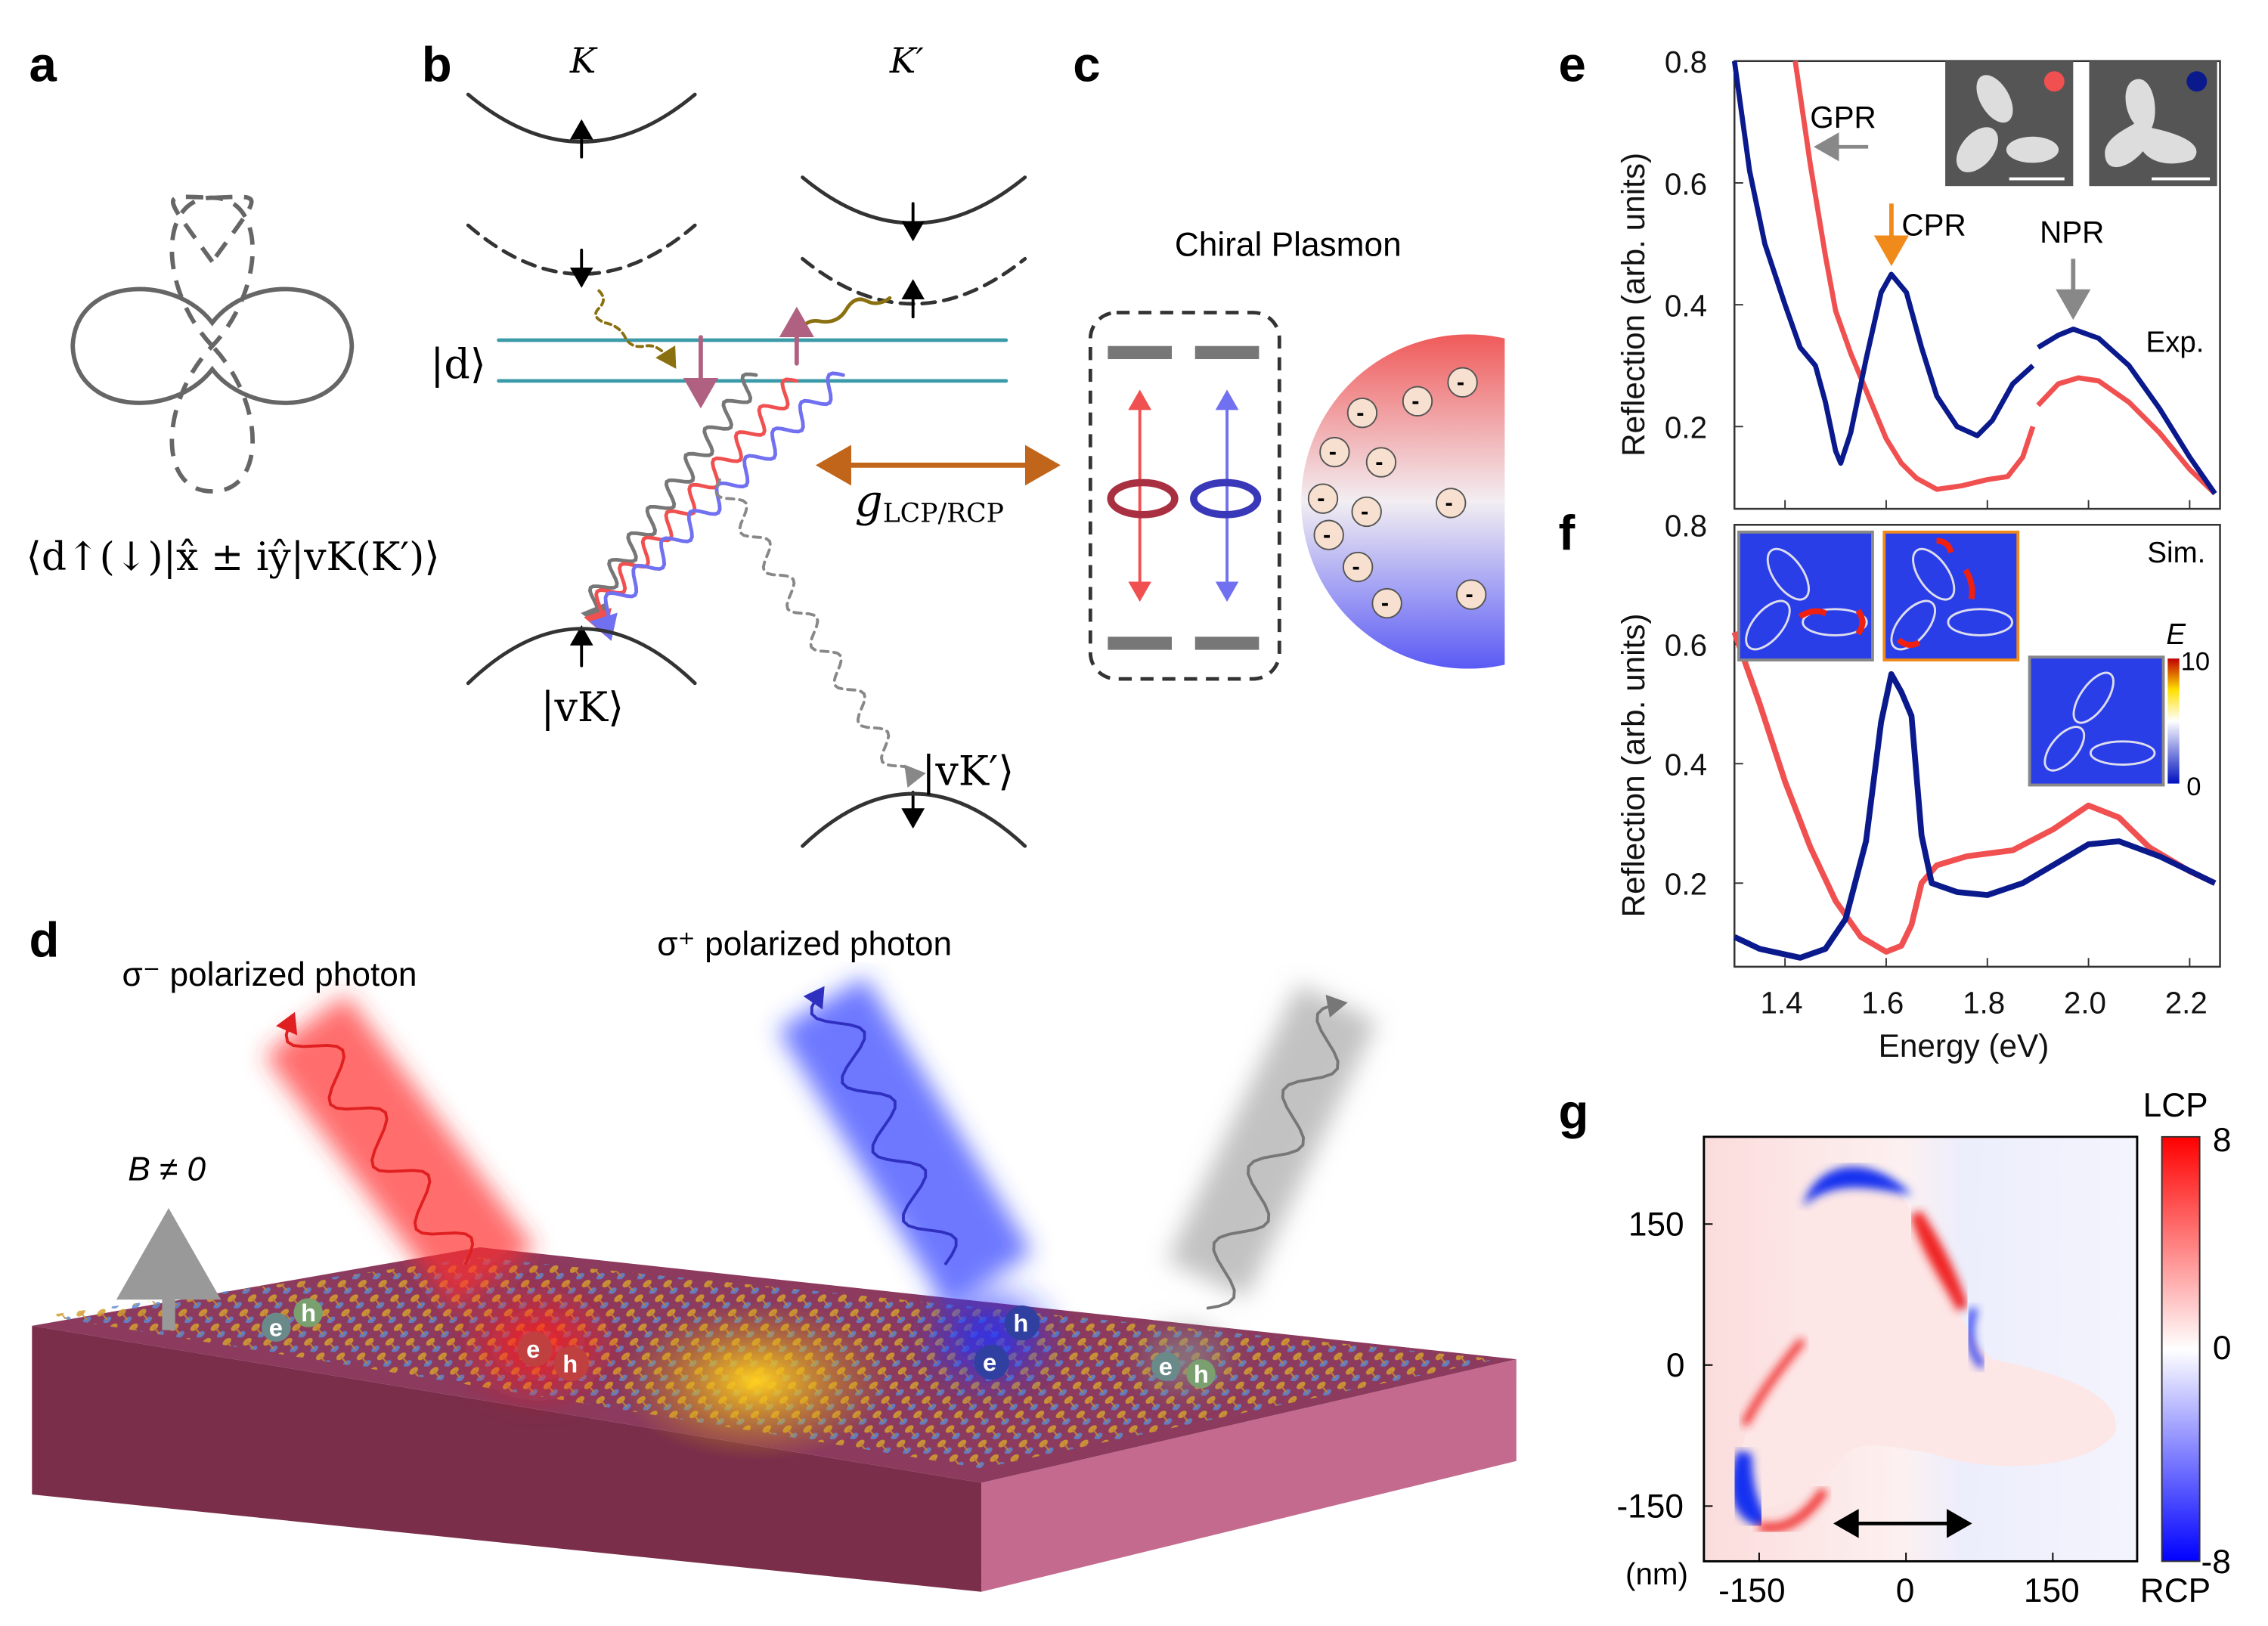  I want to click on panel-b: b K K′ |d⟩ |vK⟩ |vK′⟩ gLCP/RCP, so click(741, 442).